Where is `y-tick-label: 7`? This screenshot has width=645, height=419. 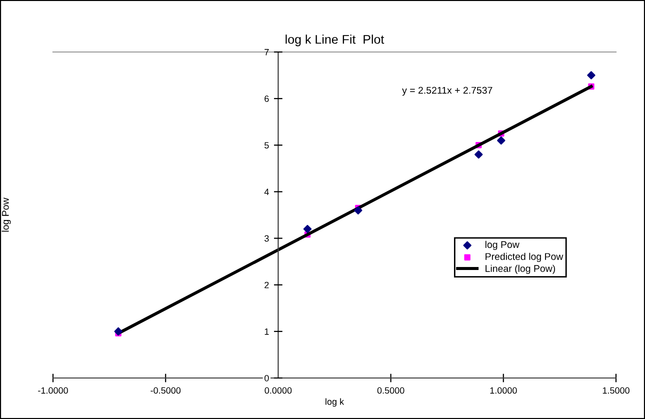
y-tick-label: 7 is located at coordinates (266, 52).